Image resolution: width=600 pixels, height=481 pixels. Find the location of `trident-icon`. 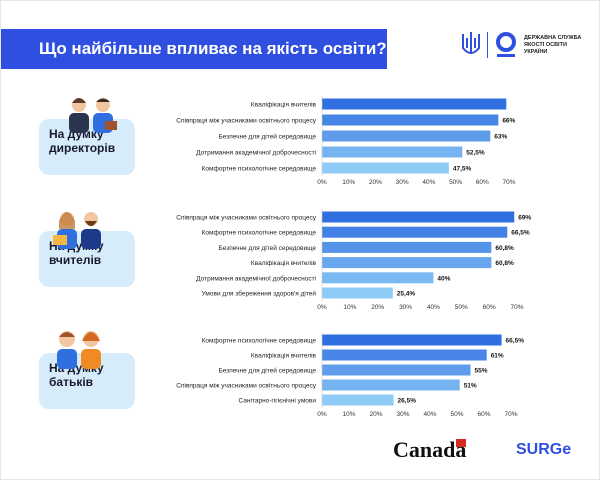

trident-icon is located at coordinates (471, 43).